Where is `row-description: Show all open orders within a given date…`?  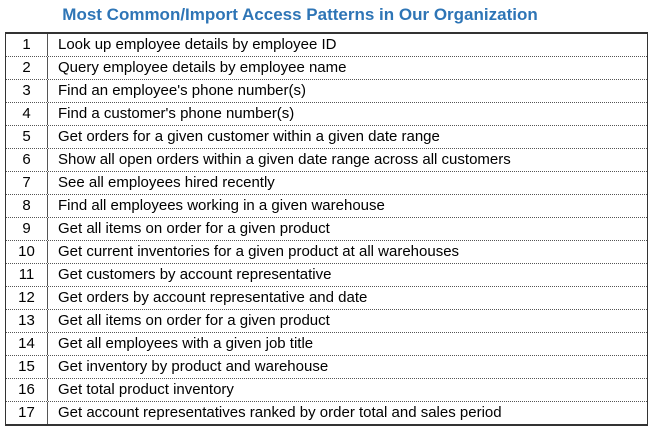
row-description: Show all open orders within a given date… is located at coordinates (284, 159).